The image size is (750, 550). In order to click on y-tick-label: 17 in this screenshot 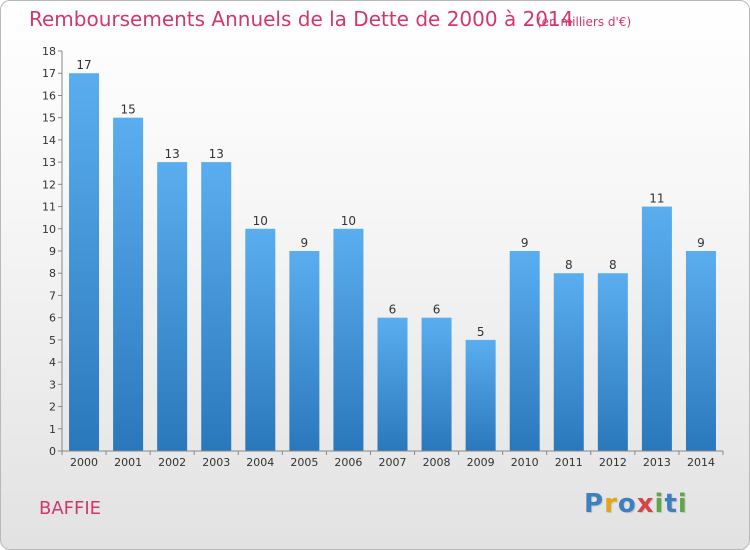, I will do `click(49, 73)`.